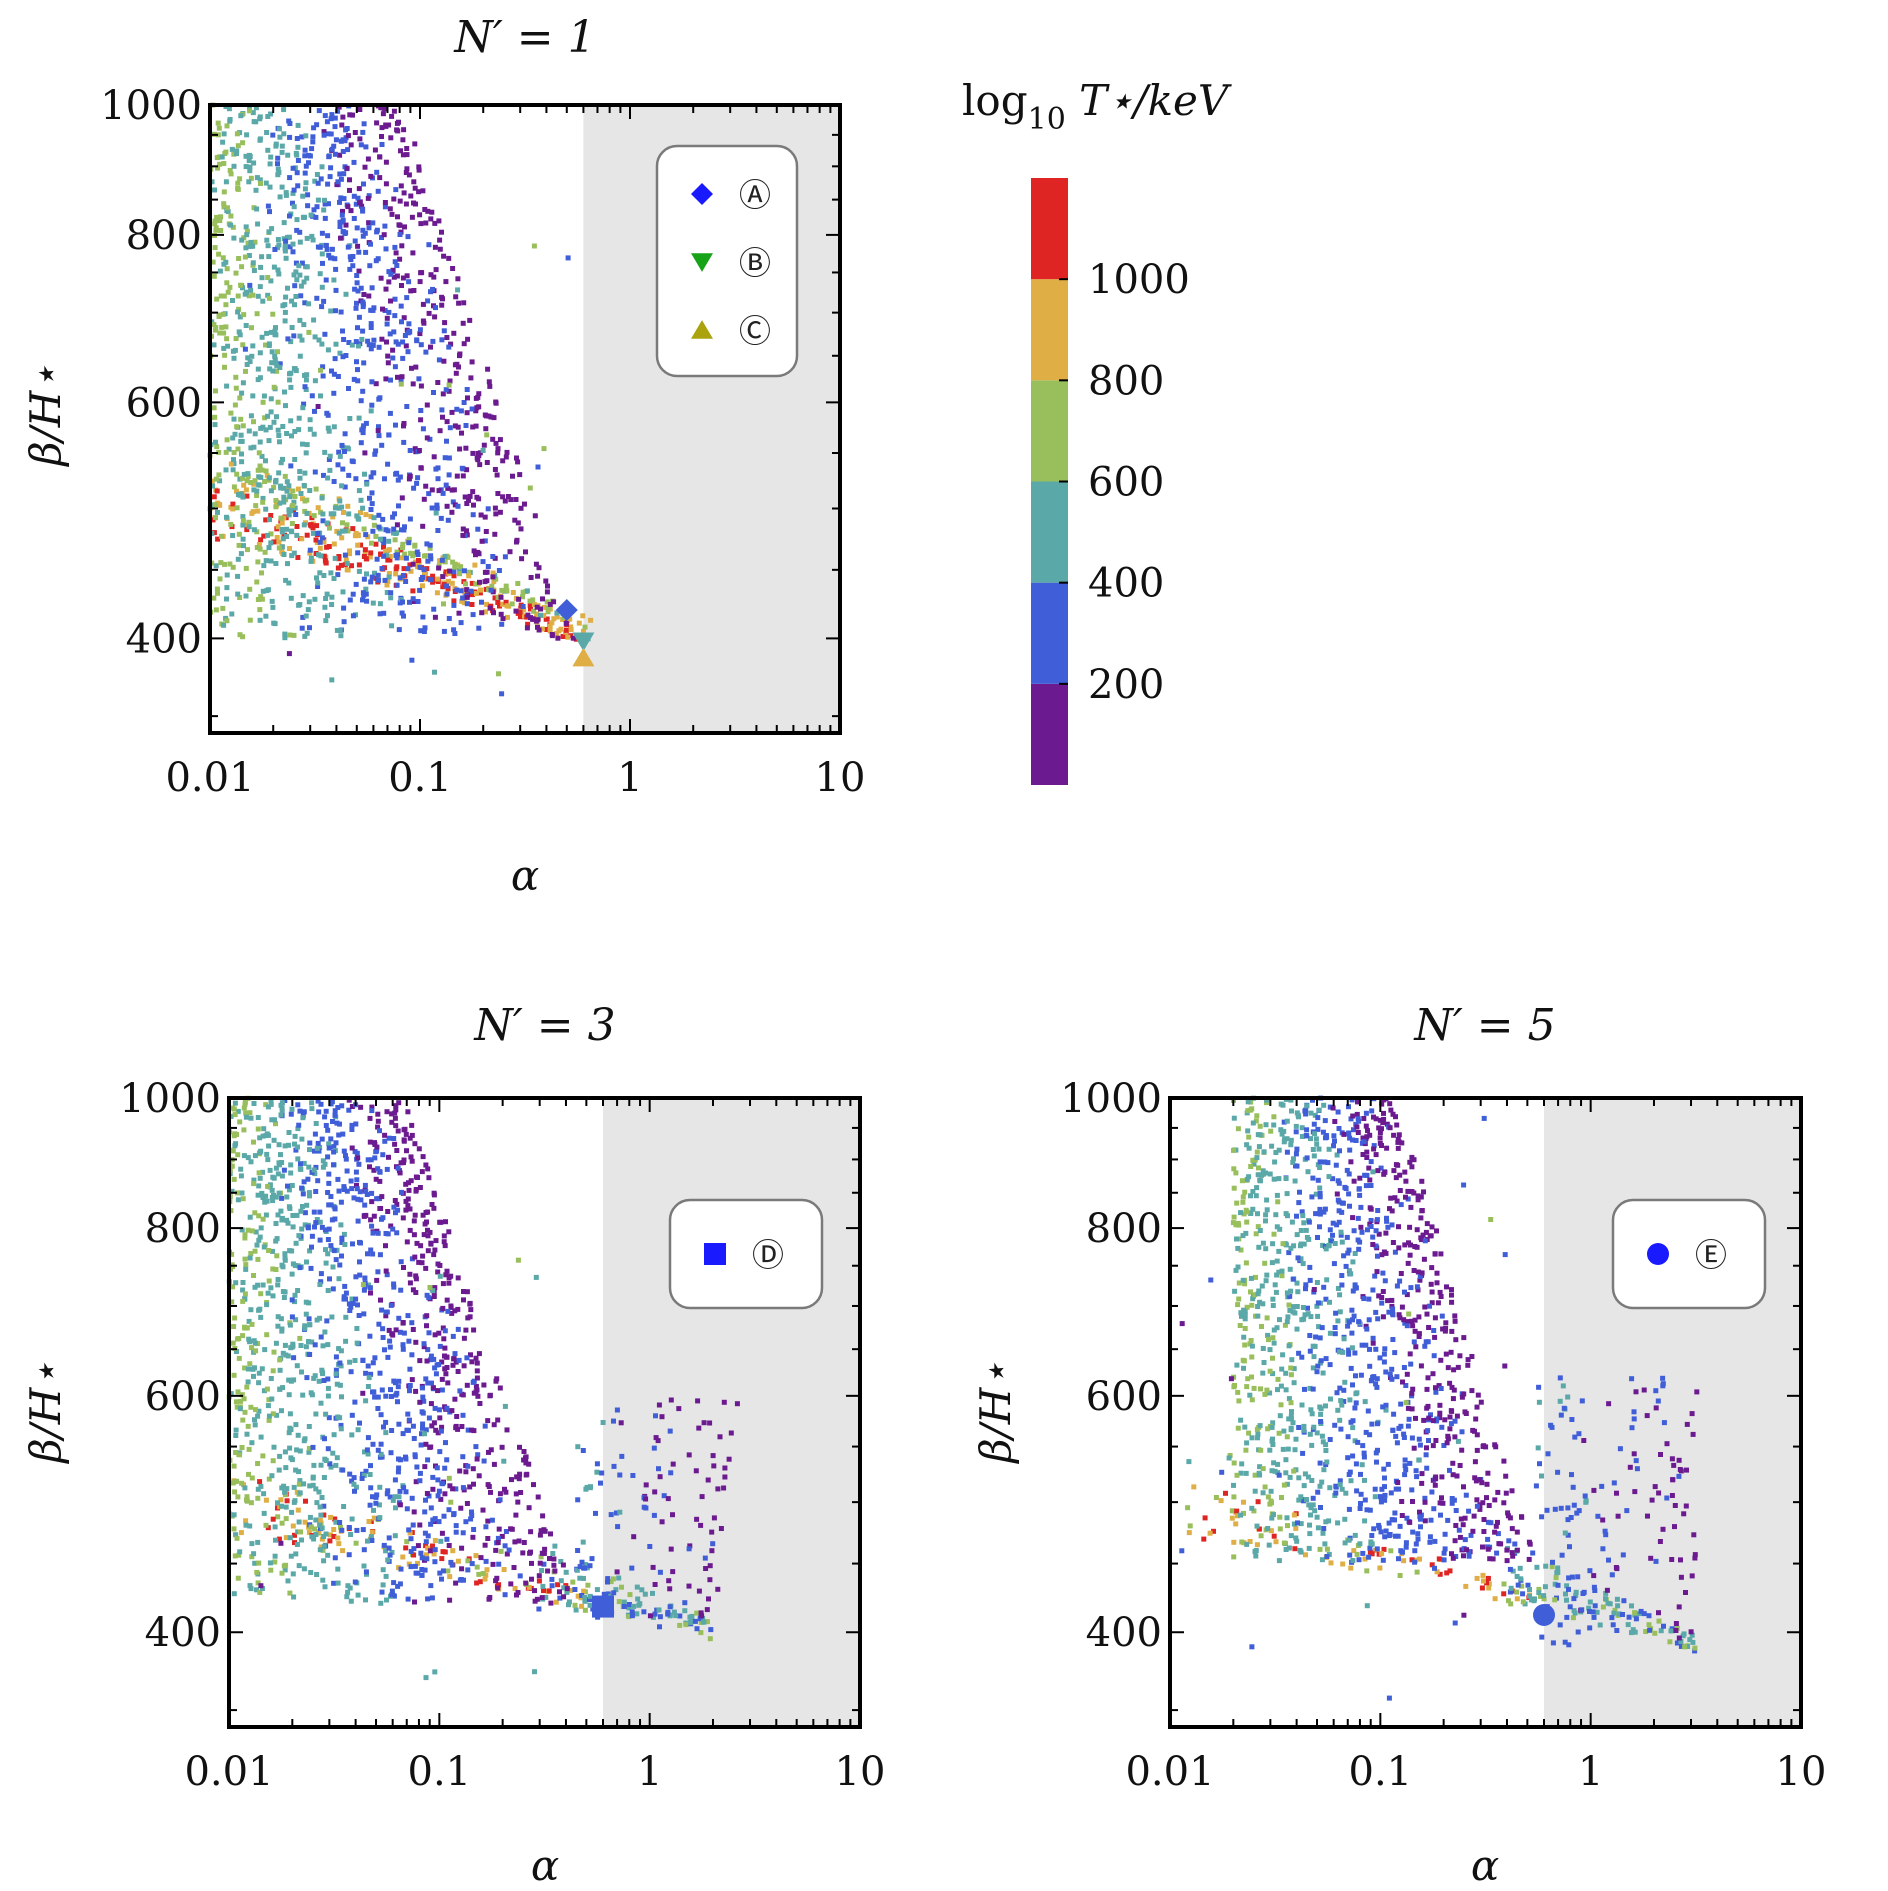 The image size is (1888, 1891). What do you see at coordinates (164, 639) in the screenshot?
I see `y-tick-label: 400` at bounding box center [164, 639].